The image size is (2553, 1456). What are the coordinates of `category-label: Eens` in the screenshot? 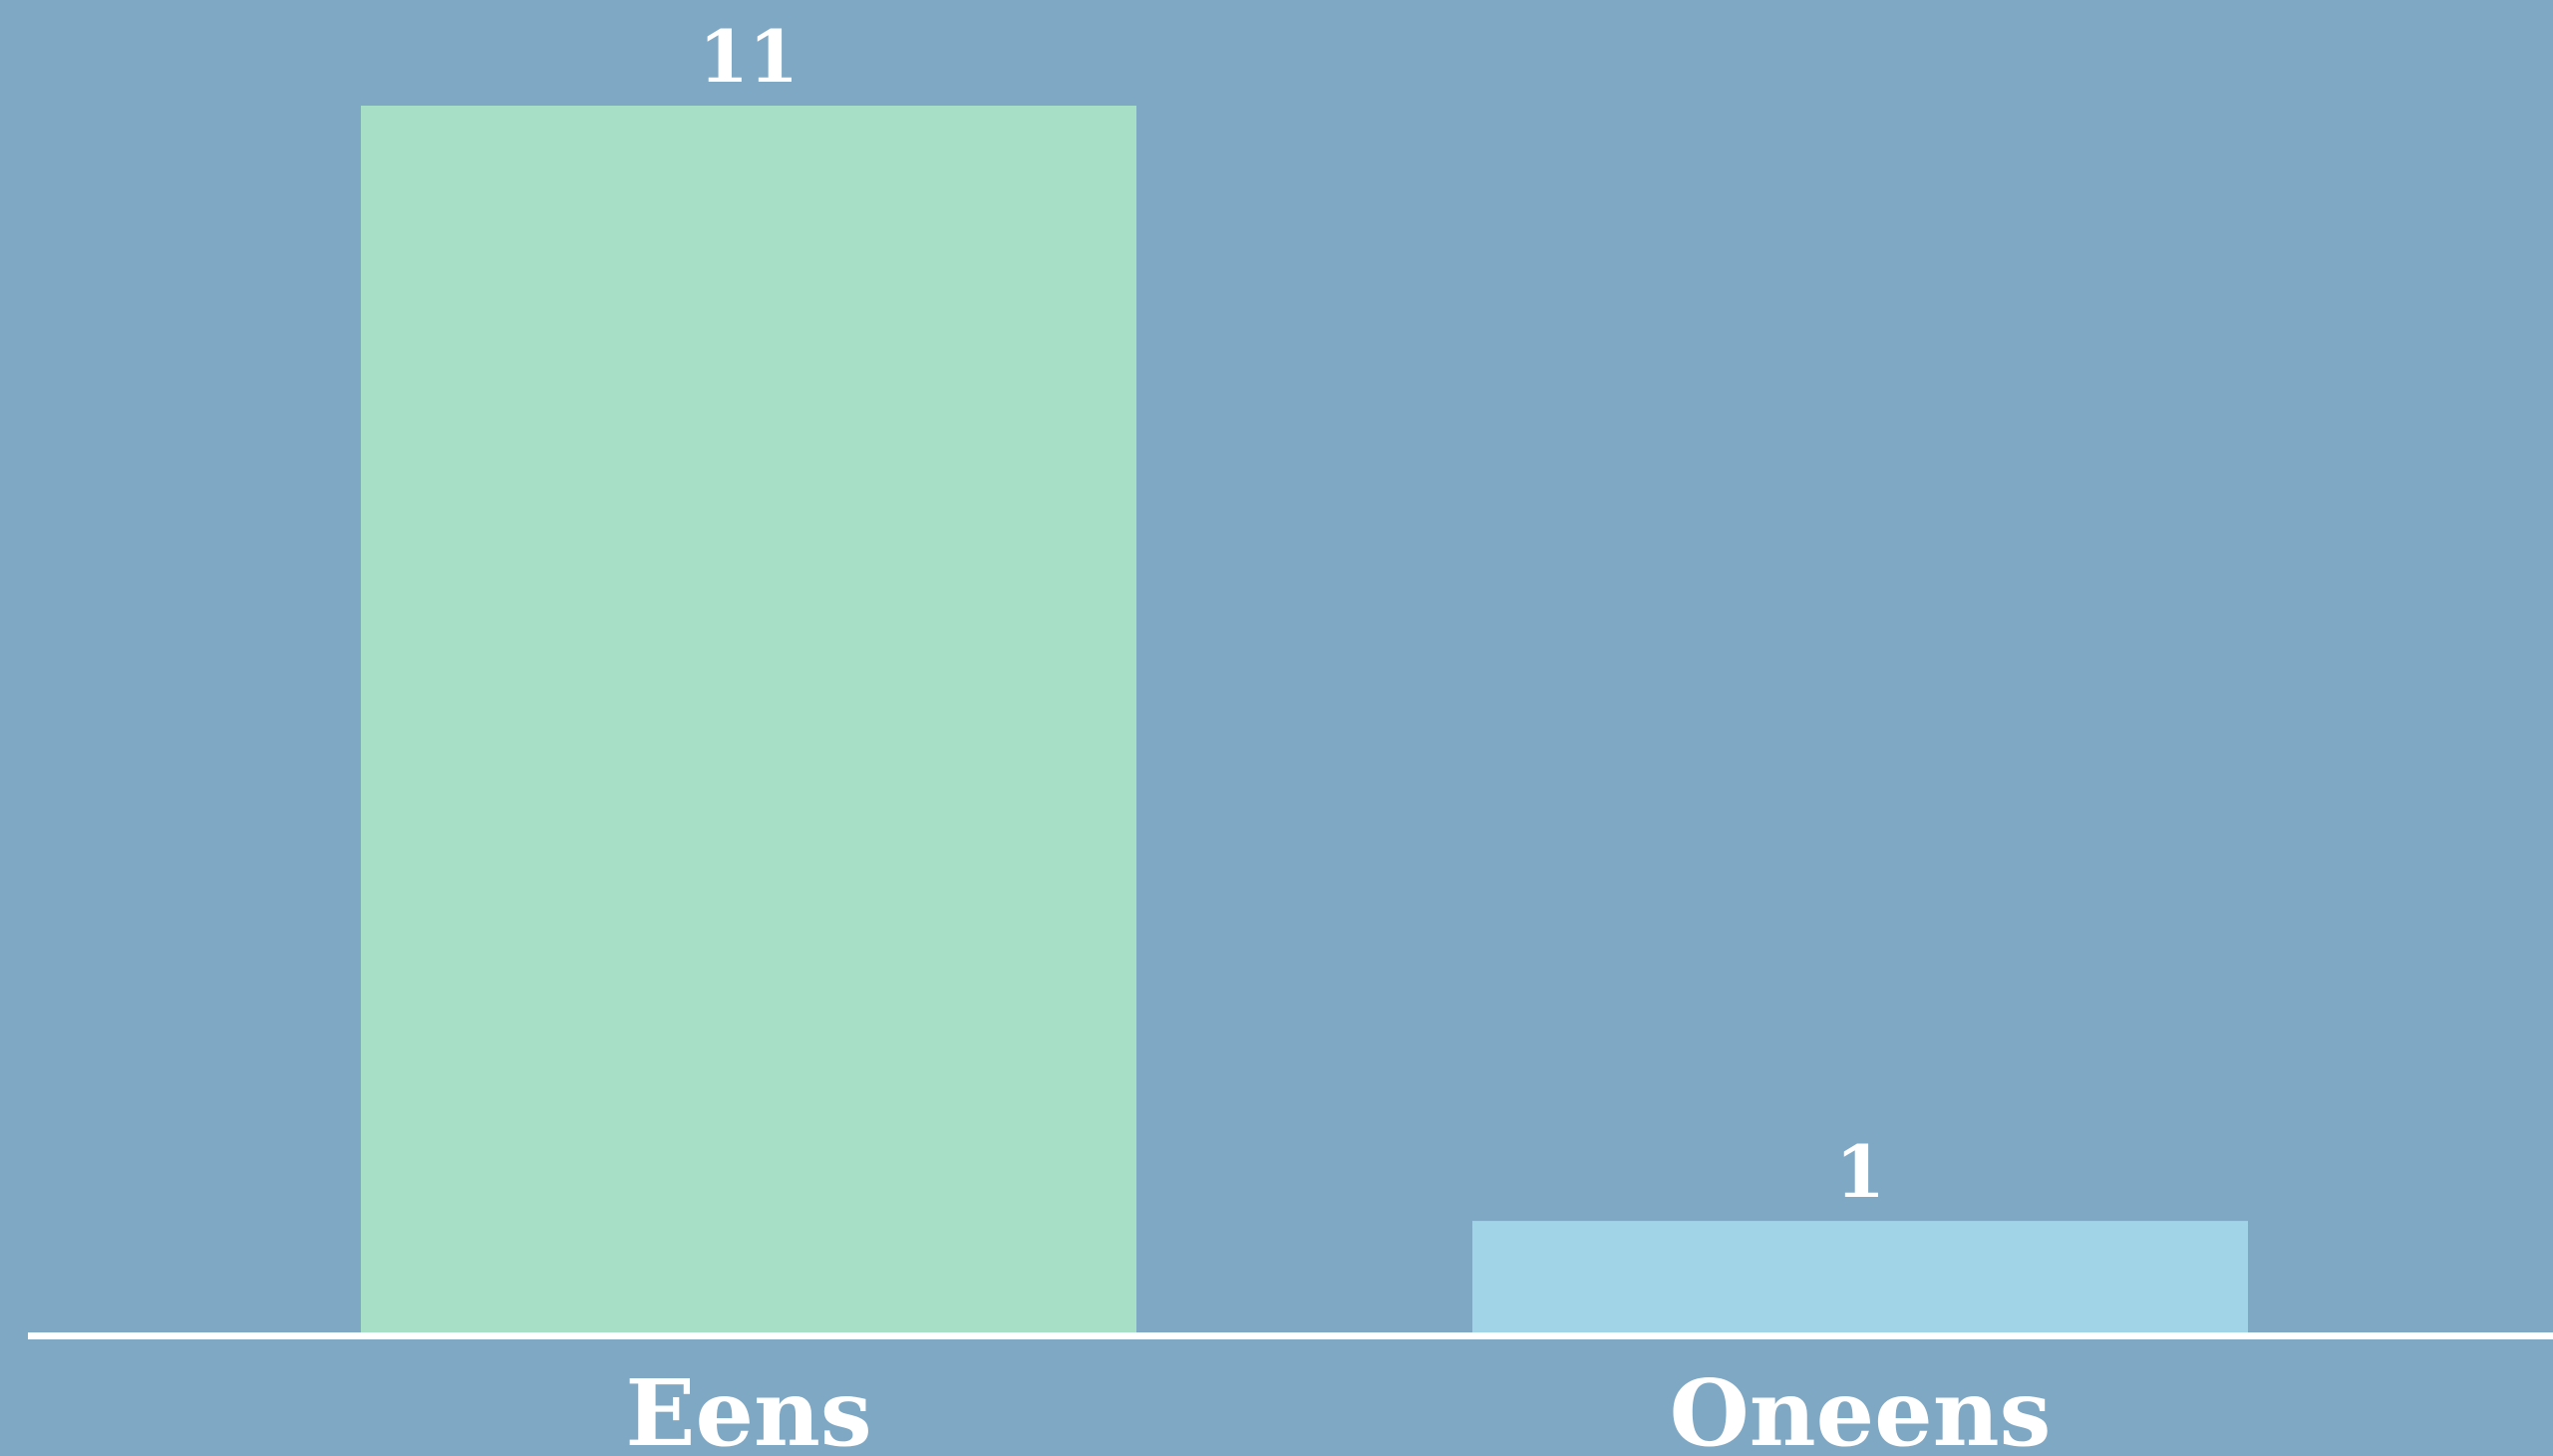 It's located at (748, 1407).